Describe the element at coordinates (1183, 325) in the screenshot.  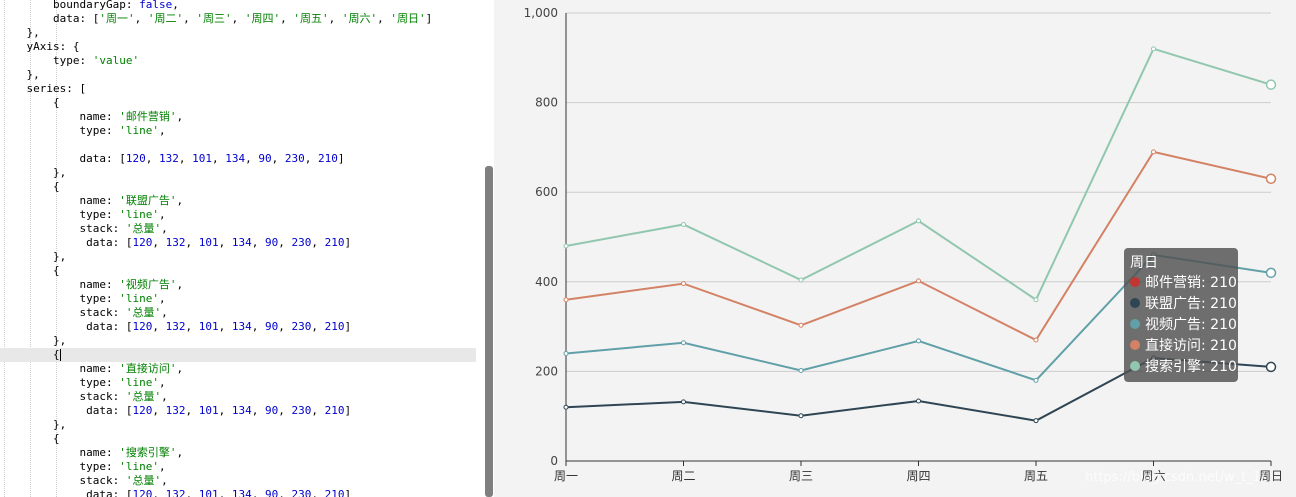
I see `tooltip-row: 视频广告: 210` at that location.